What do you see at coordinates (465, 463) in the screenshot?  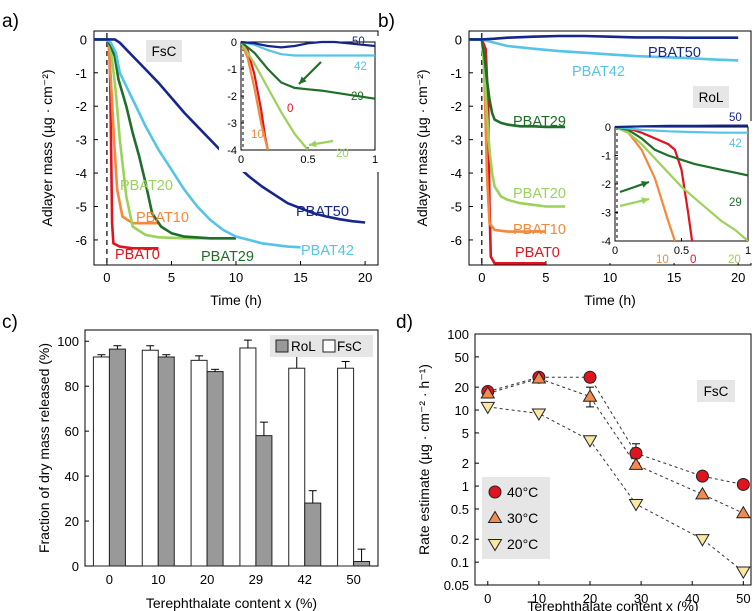 I see `y-tick-label: 2` at bounding box center [465, 463].